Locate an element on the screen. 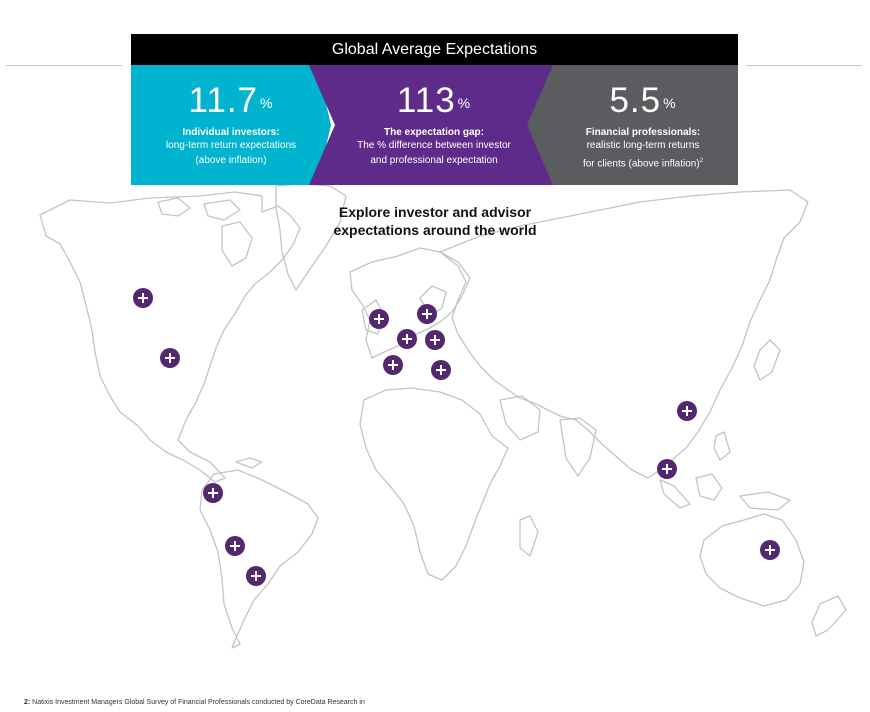 The image size is (870, 712). greenland-outline is located at coordinates (311, 237).